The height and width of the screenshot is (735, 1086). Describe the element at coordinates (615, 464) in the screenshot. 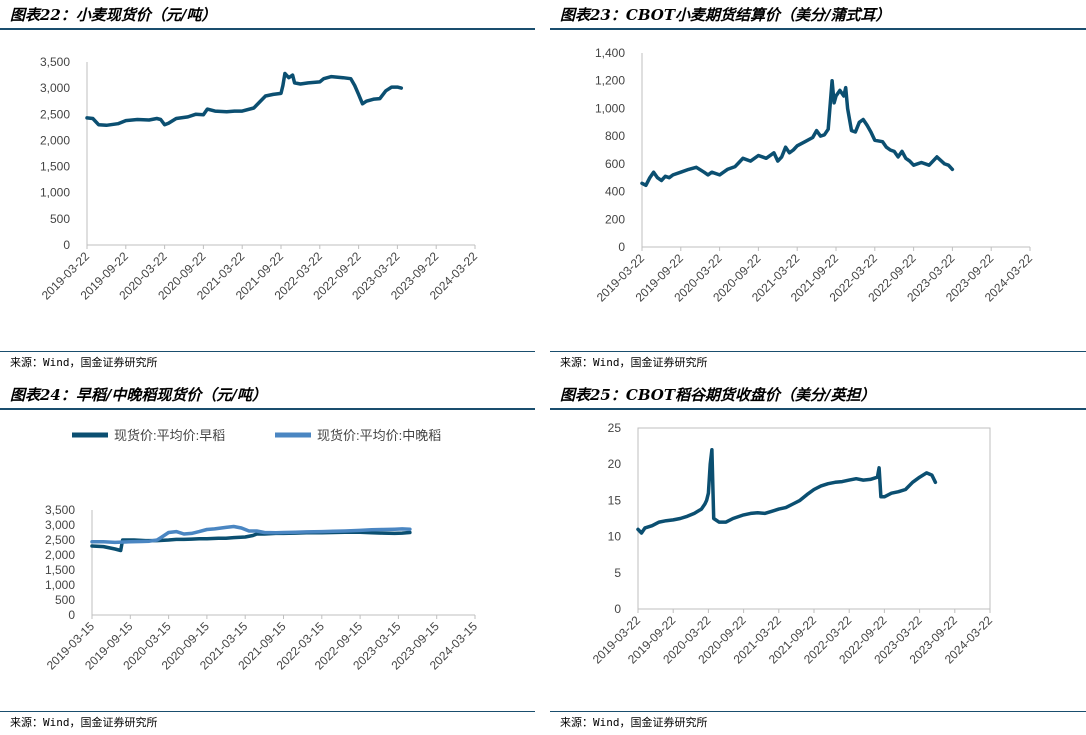

I see `y-tick-label: 20` at that location.